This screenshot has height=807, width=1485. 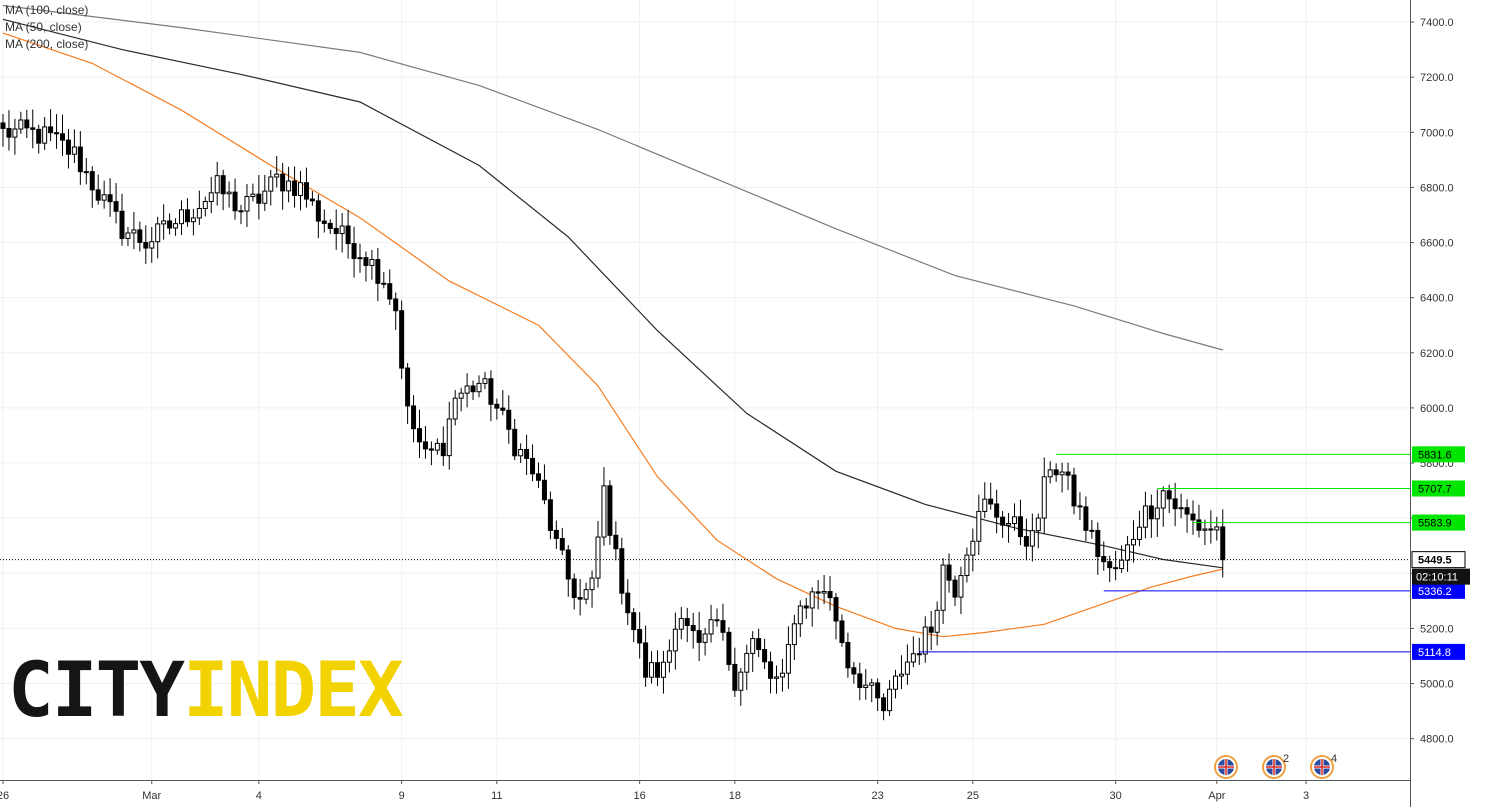 I want to click on uk-flag-icon: 4, so click(x=1323, y=766).